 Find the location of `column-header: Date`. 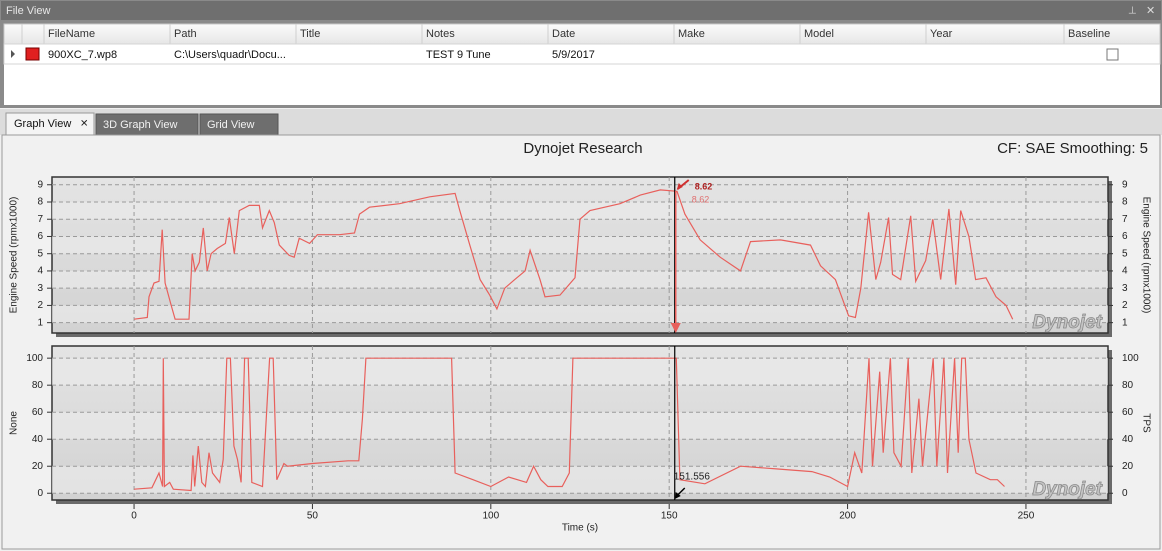

column-header: Date is located at coordinates (563, 34).